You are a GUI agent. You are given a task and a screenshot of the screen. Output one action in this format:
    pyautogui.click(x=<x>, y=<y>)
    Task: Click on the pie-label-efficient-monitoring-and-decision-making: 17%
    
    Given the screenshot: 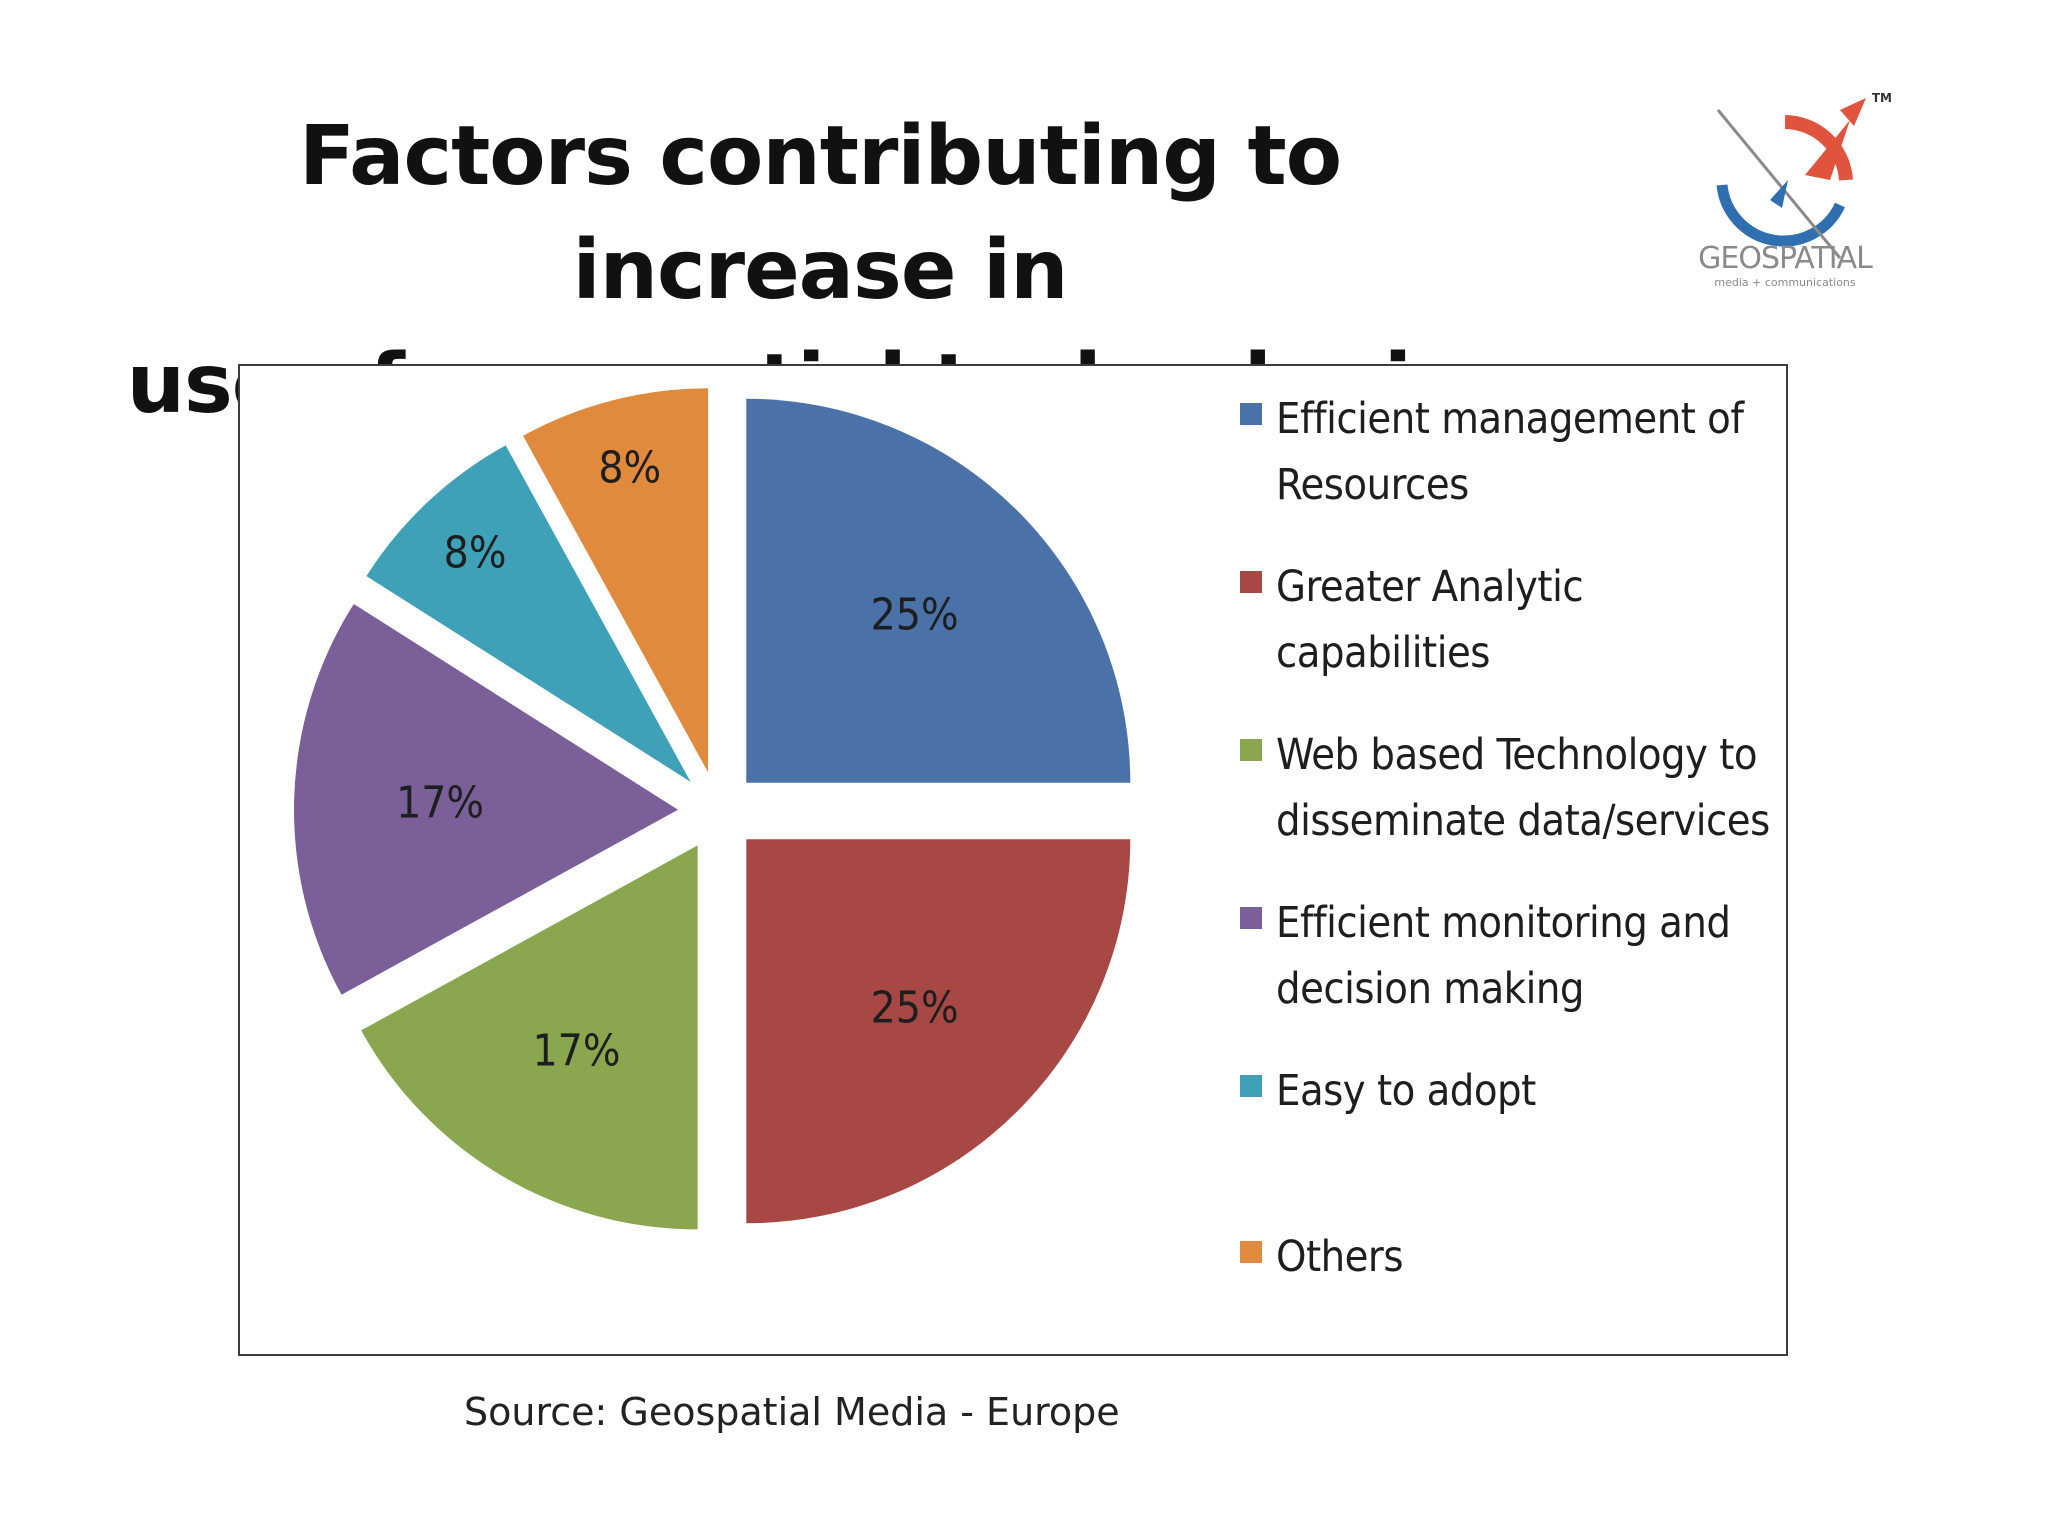 What is the action you would take?
    pyautogui.click(x=440, y=802)
    